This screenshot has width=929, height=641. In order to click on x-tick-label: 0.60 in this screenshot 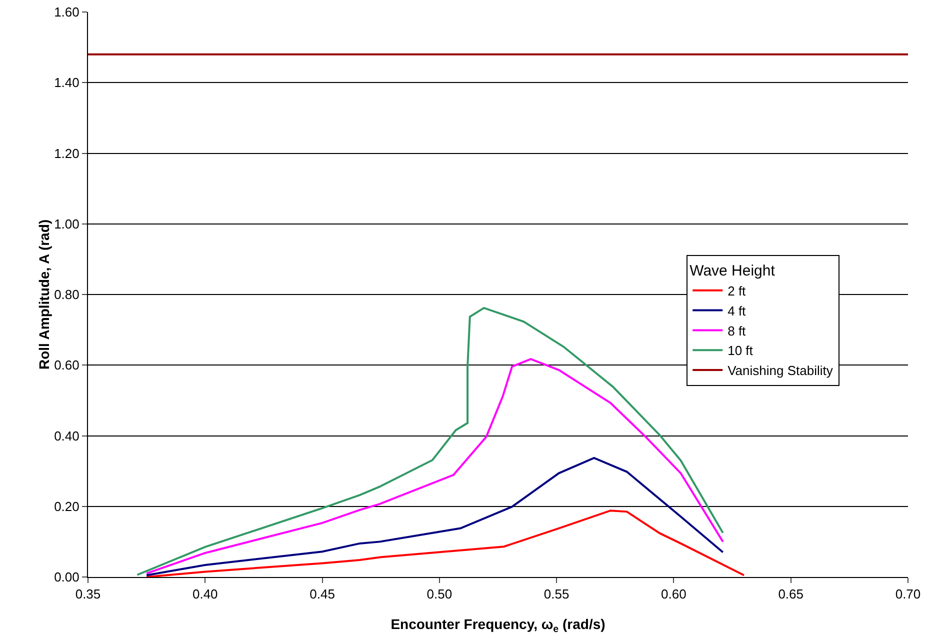, I will do `click(673, 594)`.